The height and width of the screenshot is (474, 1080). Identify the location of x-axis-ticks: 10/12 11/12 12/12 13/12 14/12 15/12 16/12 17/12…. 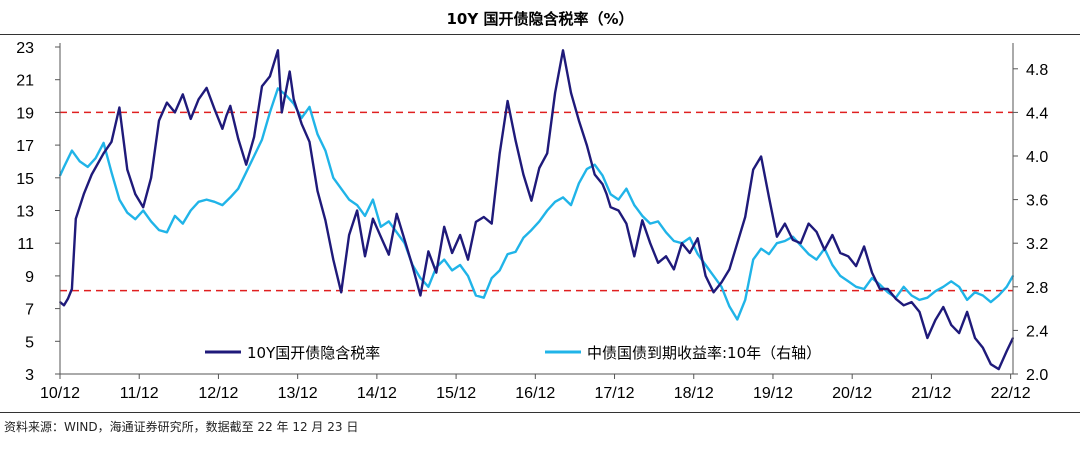
(535, 388).